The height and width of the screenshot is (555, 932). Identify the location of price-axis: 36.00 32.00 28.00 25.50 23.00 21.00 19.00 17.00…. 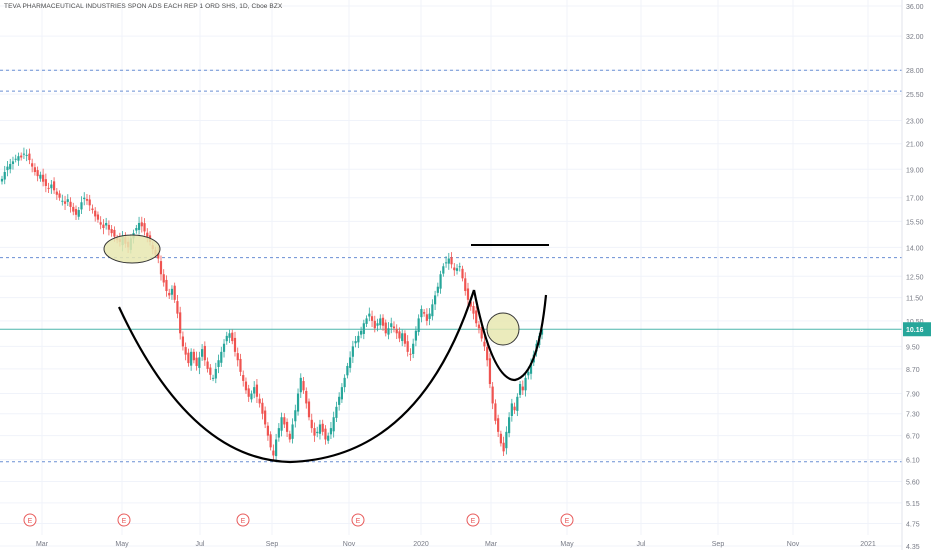
(916, 275).